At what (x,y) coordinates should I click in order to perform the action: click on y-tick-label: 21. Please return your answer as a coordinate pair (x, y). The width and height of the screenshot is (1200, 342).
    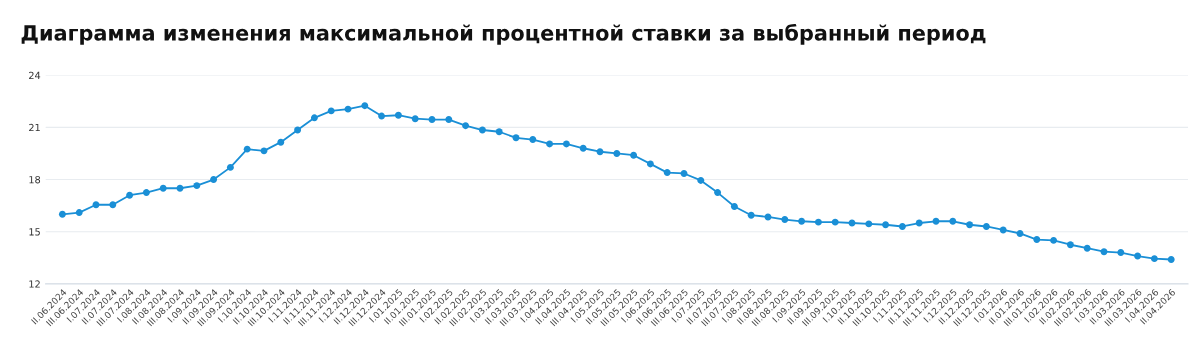
    Looking at the image, I should click on (34, 127).